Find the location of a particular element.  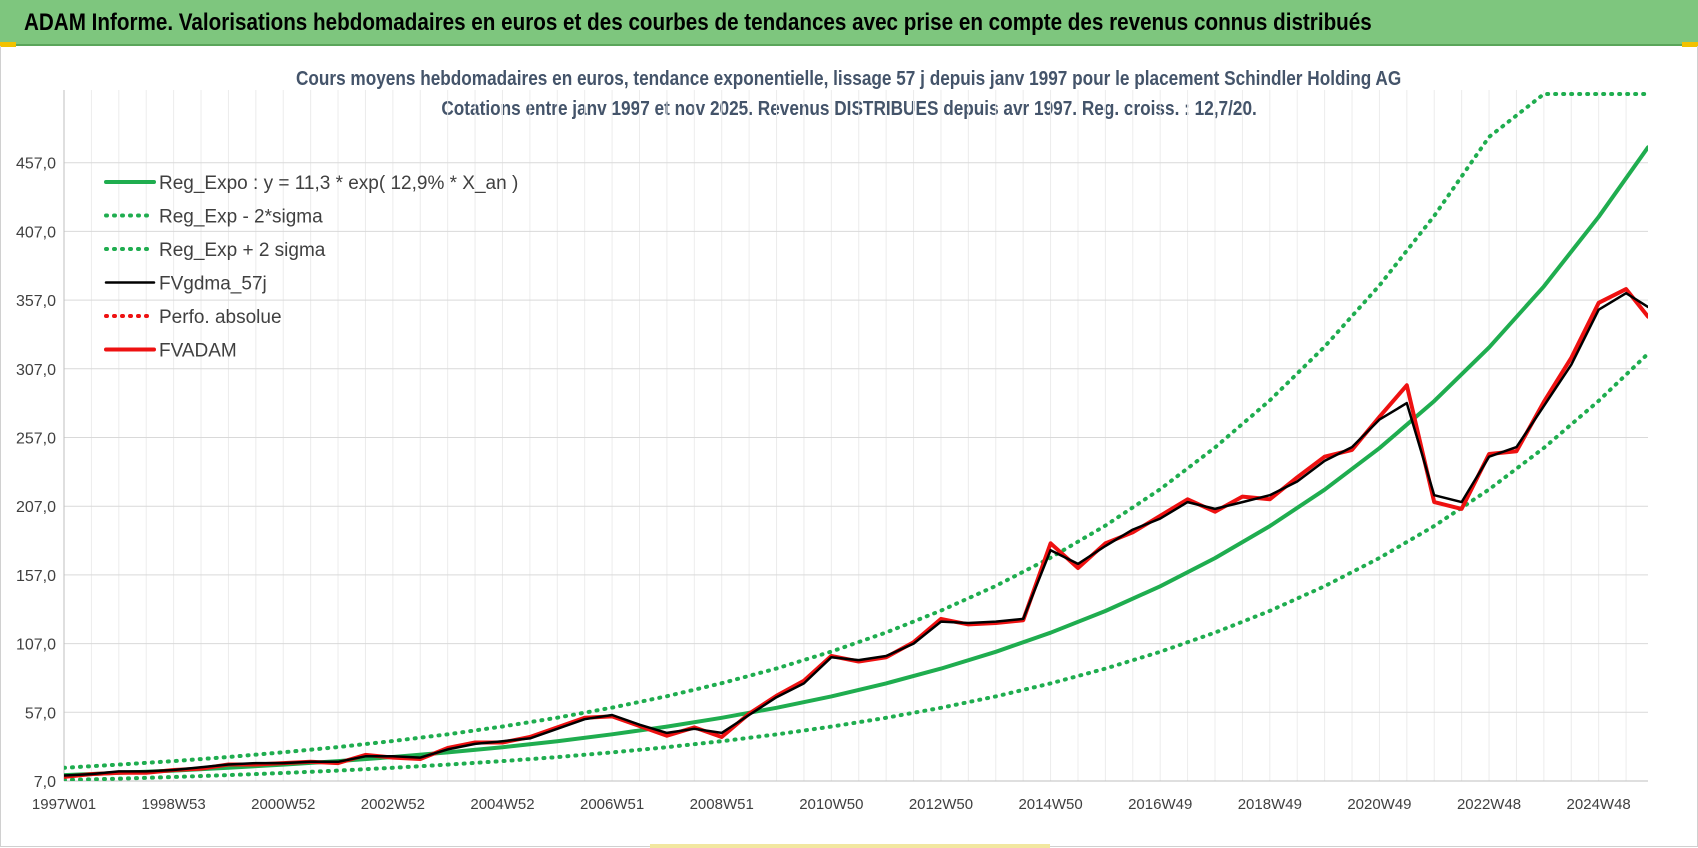

y-tick-label: 457,0 is located at coordinates (36, 164).